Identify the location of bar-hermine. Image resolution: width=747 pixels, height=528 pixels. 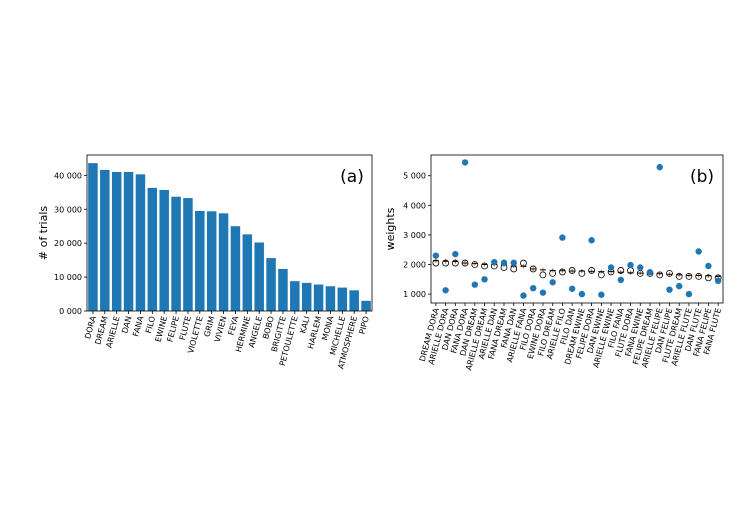
(247, 272).